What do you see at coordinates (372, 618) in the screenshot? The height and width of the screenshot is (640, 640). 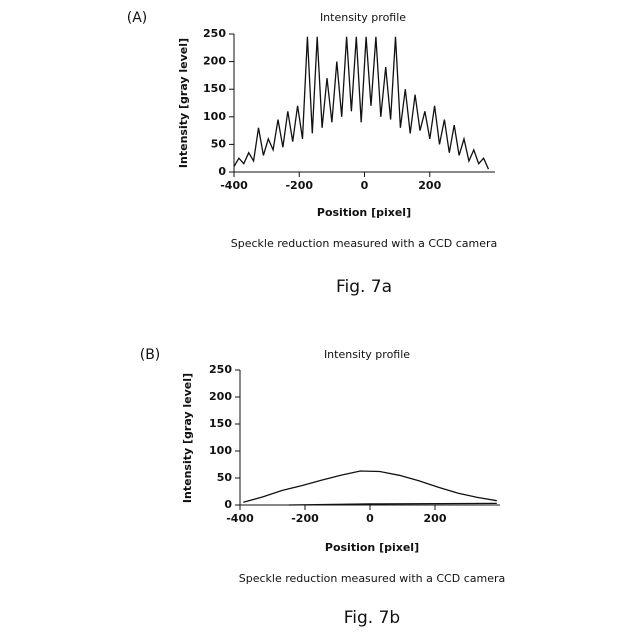 I see `figure-label: Fig. 7b` at bounding box center [372, 618].